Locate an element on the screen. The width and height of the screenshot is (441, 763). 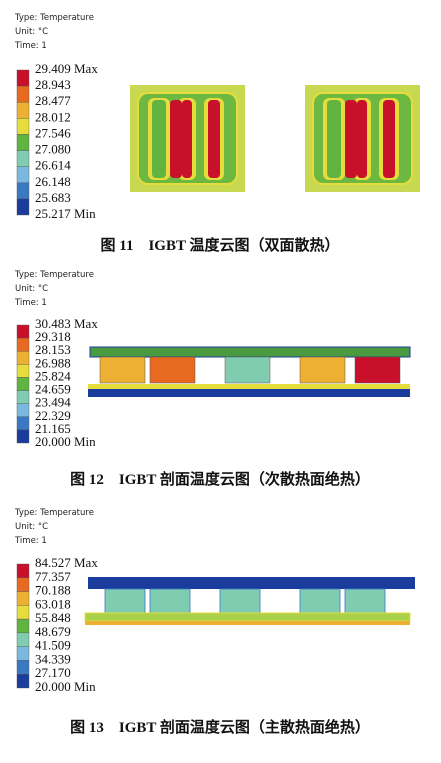
legend-label: 28.477 is located at coordinates (53, 100).